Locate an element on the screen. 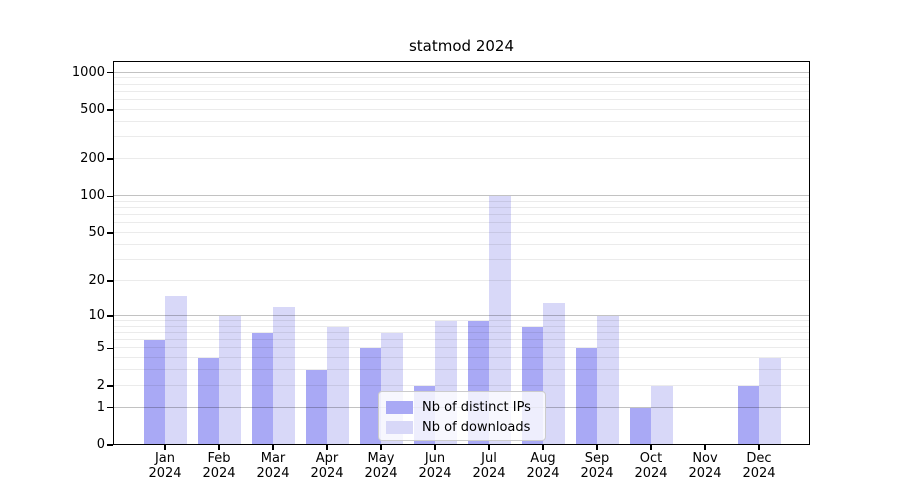  x-tick-mark-apr-2024 is located at coordinates (327, 447).